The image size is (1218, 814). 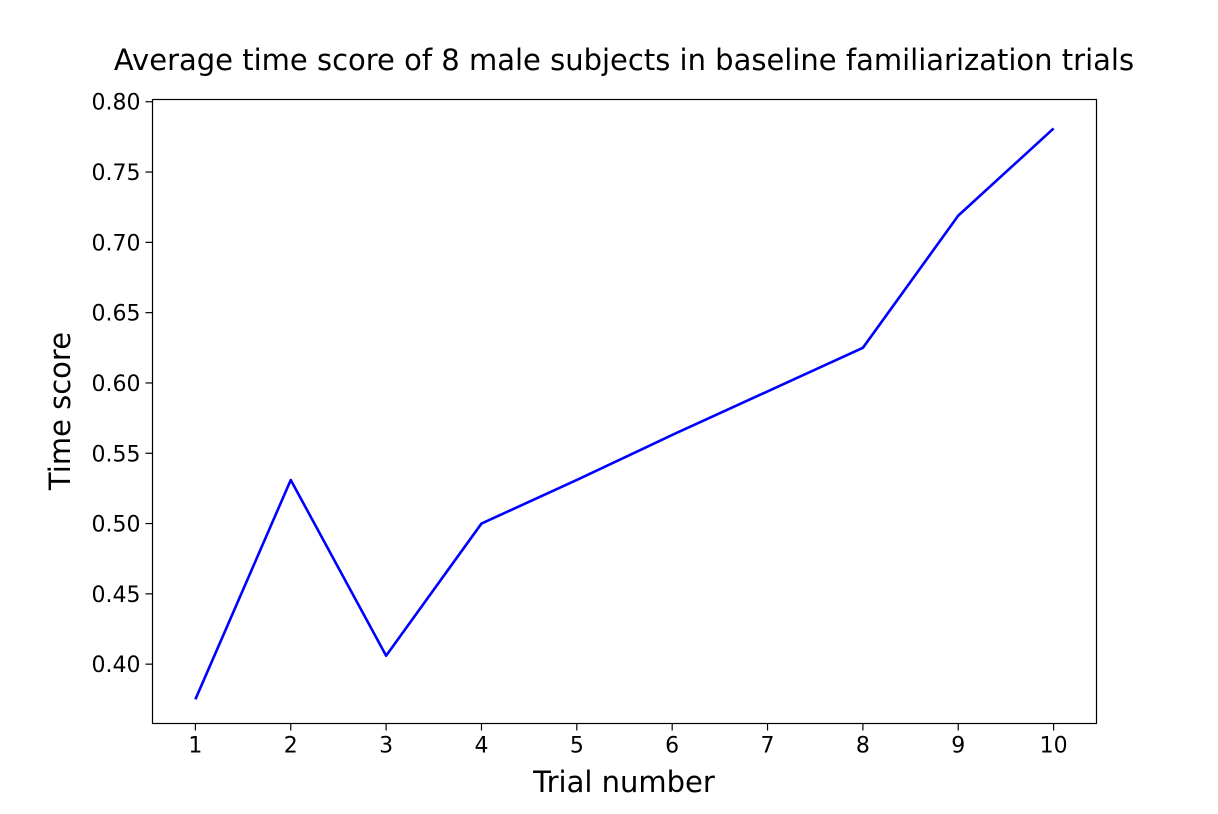 I want to click on x-tick-label: 4, so click(x=481, y=746).